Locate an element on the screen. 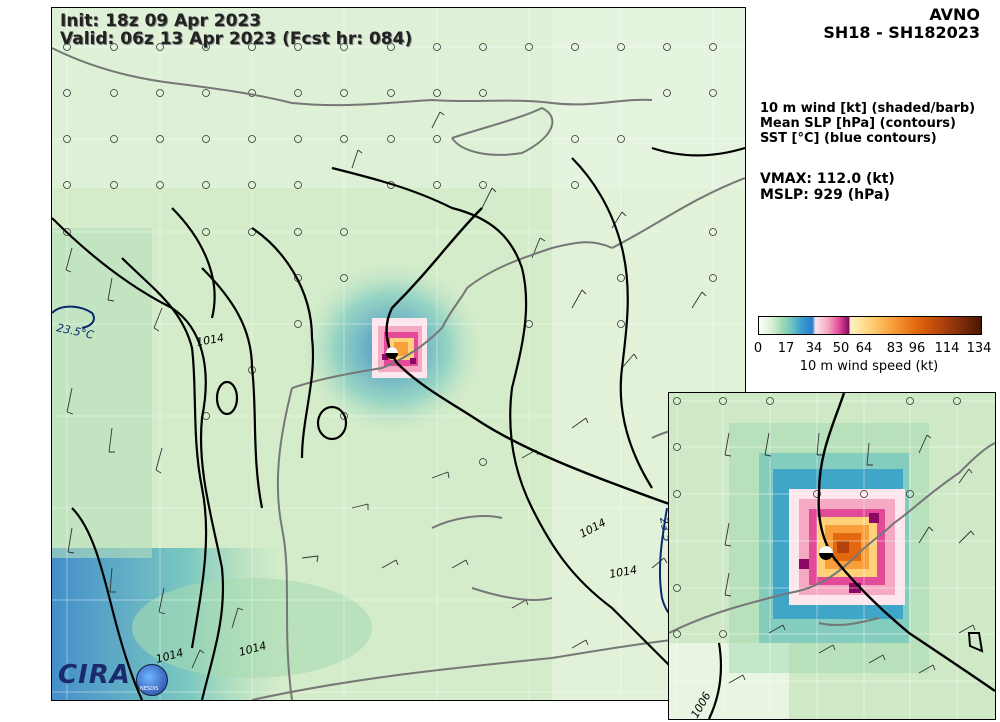 Image resolution: width=1000 pixels, height=722 pixels. colorbar-tick: 96 is located at coordinates (917, 348).